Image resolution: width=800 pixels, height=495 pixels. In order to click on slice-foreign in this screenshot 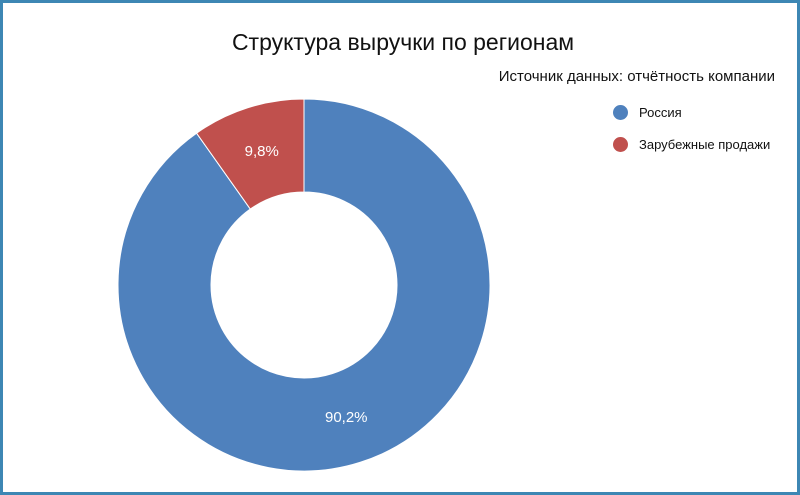, I will do `click(250, 154)`.